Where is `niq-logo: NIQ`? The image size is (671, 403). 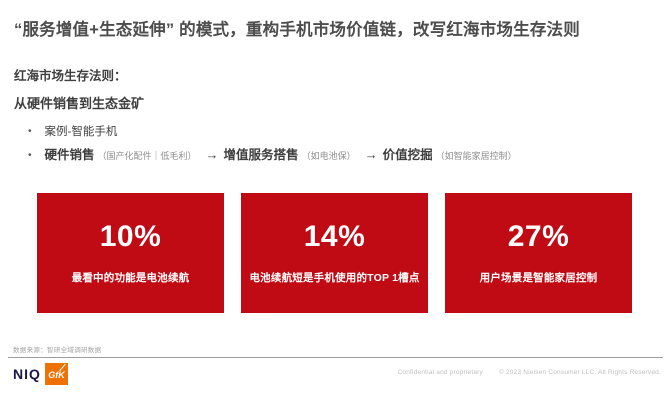
niq-logo: NIQ is located at coordinates (27, 374).